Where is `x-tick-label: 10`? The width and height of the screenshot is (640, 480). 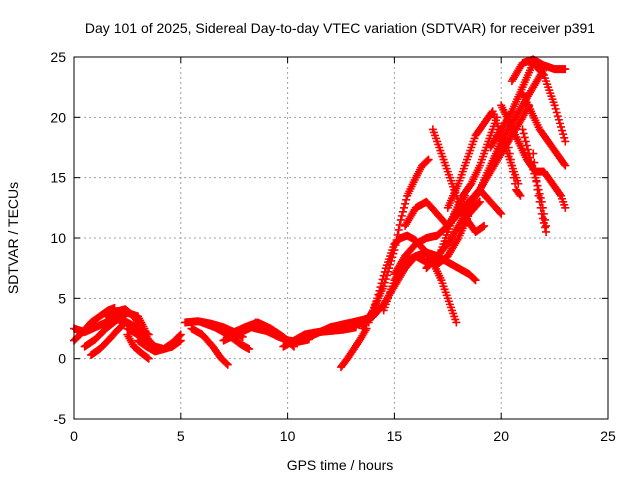 x-tick-label: 10 is located at coordinates (288, 436).